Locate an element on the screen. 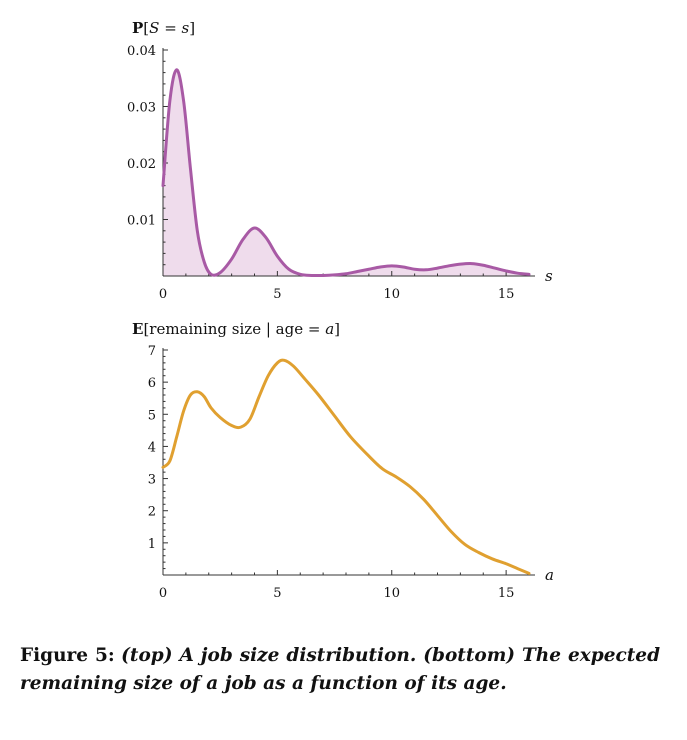  bottom-chart-y-tick-label: 1 is located at coordinates (152, 544).